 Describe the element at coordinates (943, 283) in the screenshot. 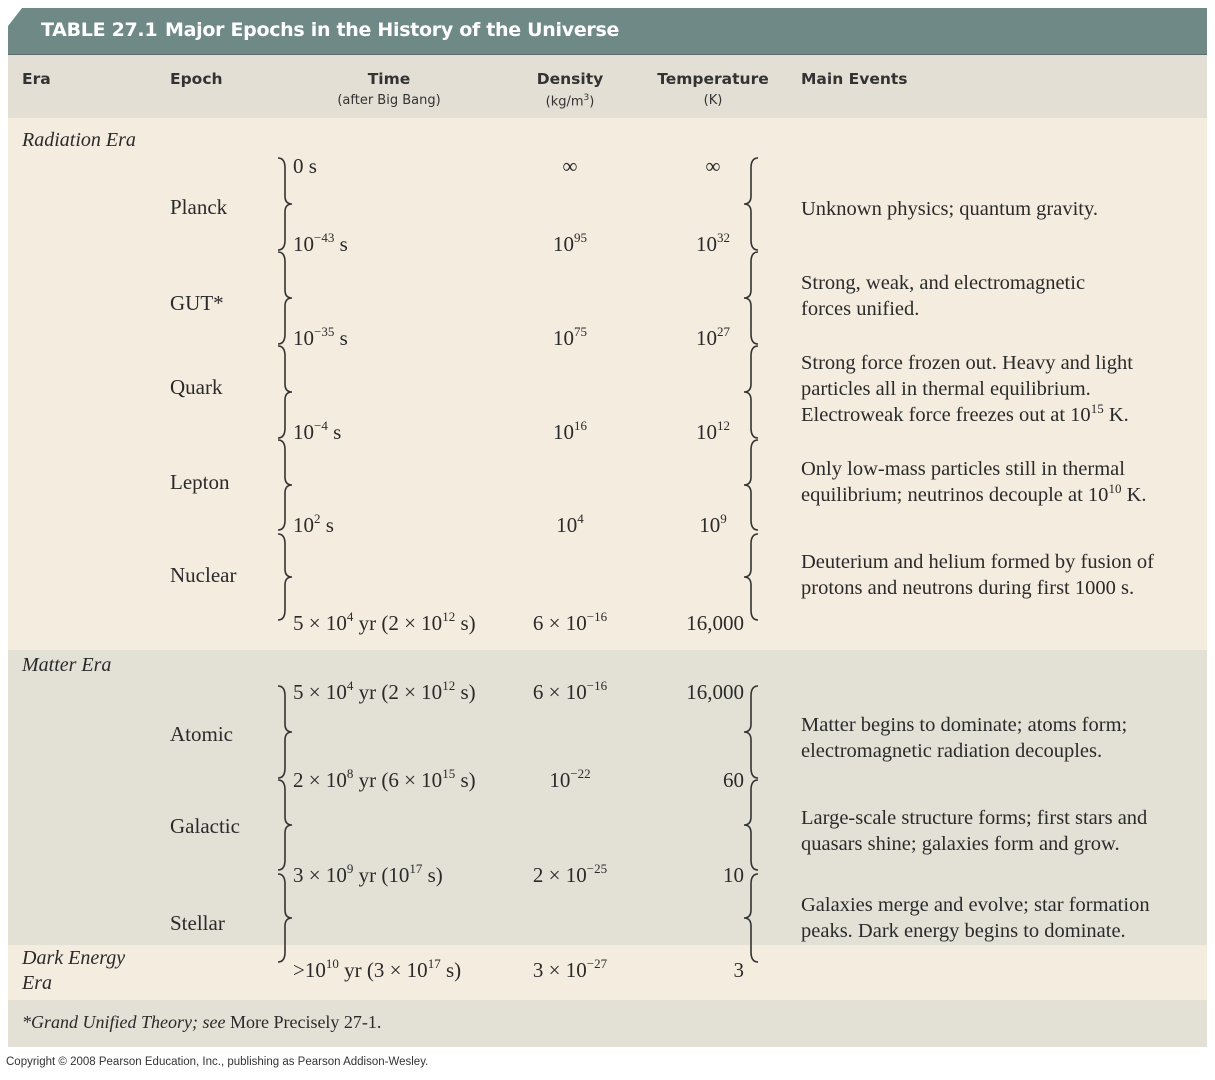

I see `main-event-line: Strong, weak, and electromagnetic` at that location.